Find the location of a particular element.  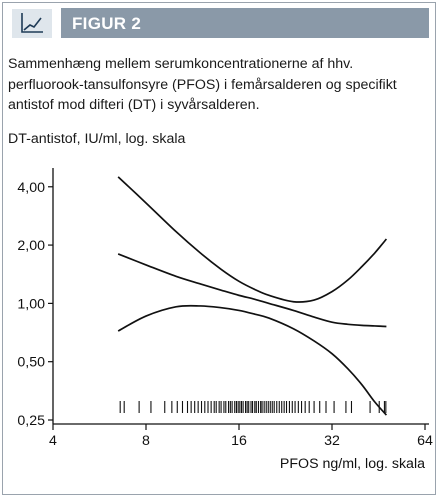

x-tick-label: 4 is located at coordinates (53, 441).